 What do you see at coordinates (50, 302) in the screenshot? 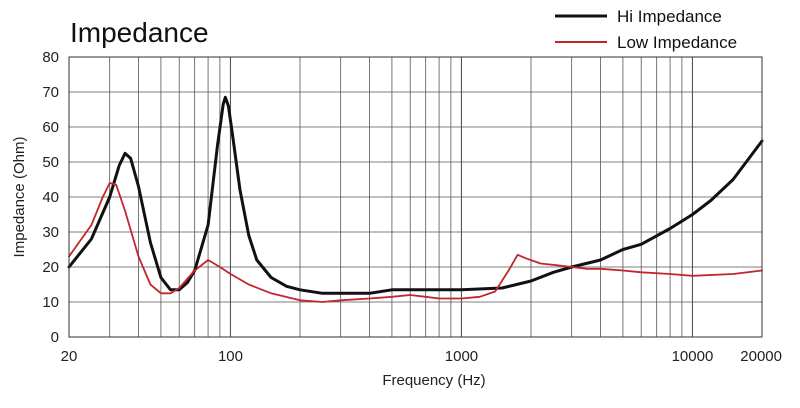
I see `y-tick-label: 10` at bounding box center [50, 302].